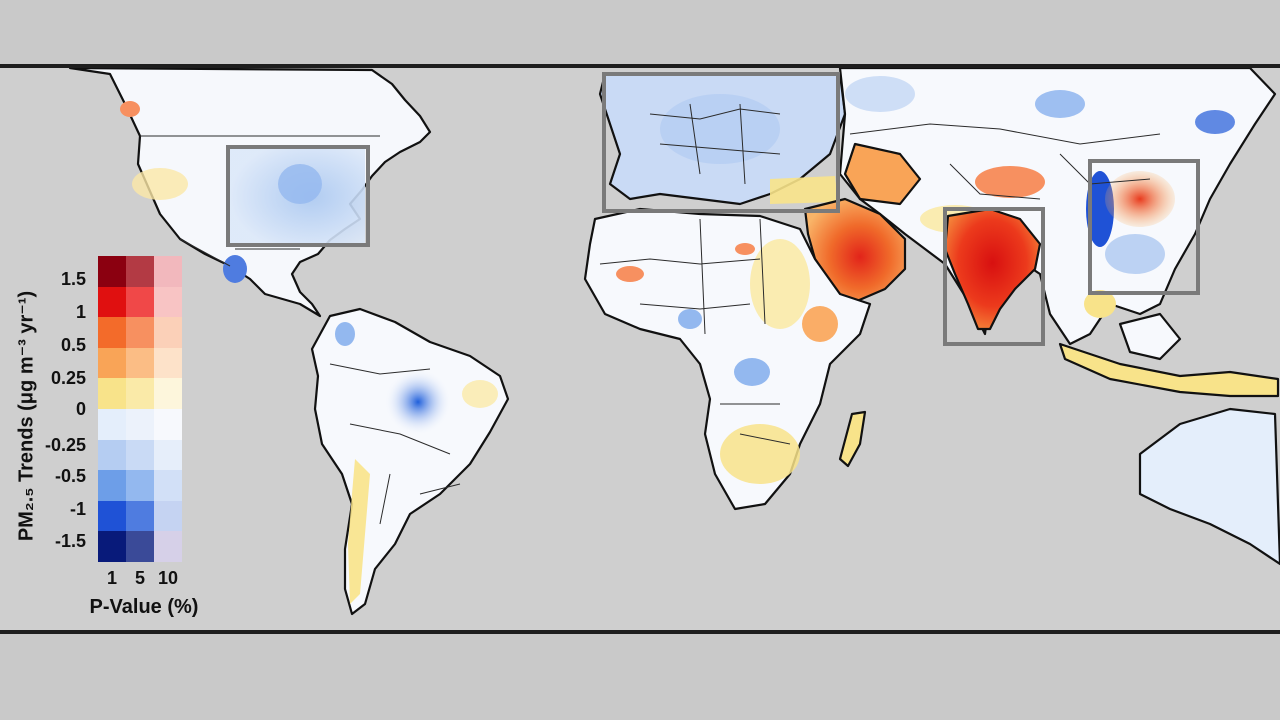 The width and height of the screenshot is (1280, 720). I want to click on region-box-eastern-china, so click(1144, 227).